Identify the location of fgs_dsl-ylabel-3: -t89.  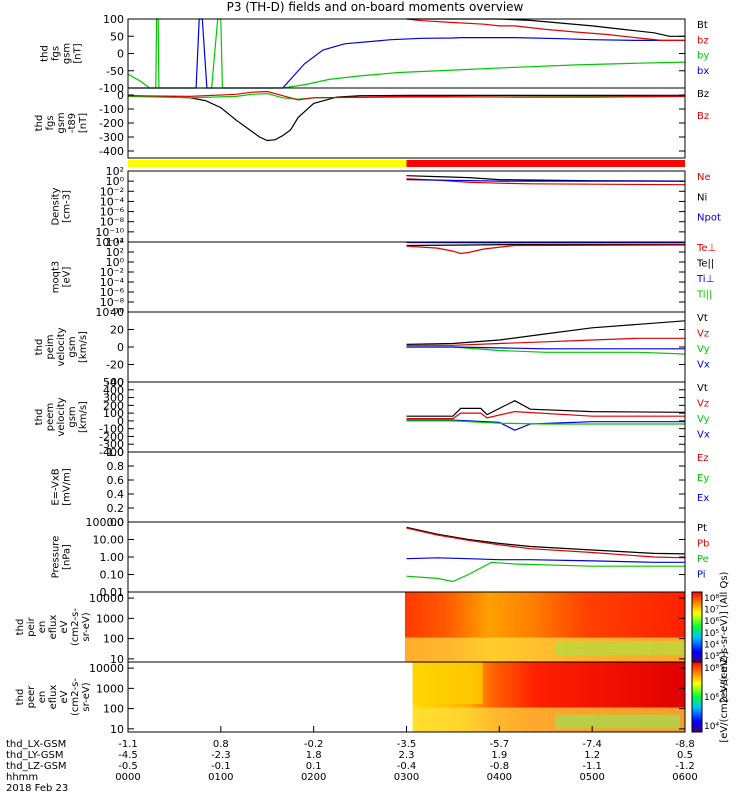
(72, 123).